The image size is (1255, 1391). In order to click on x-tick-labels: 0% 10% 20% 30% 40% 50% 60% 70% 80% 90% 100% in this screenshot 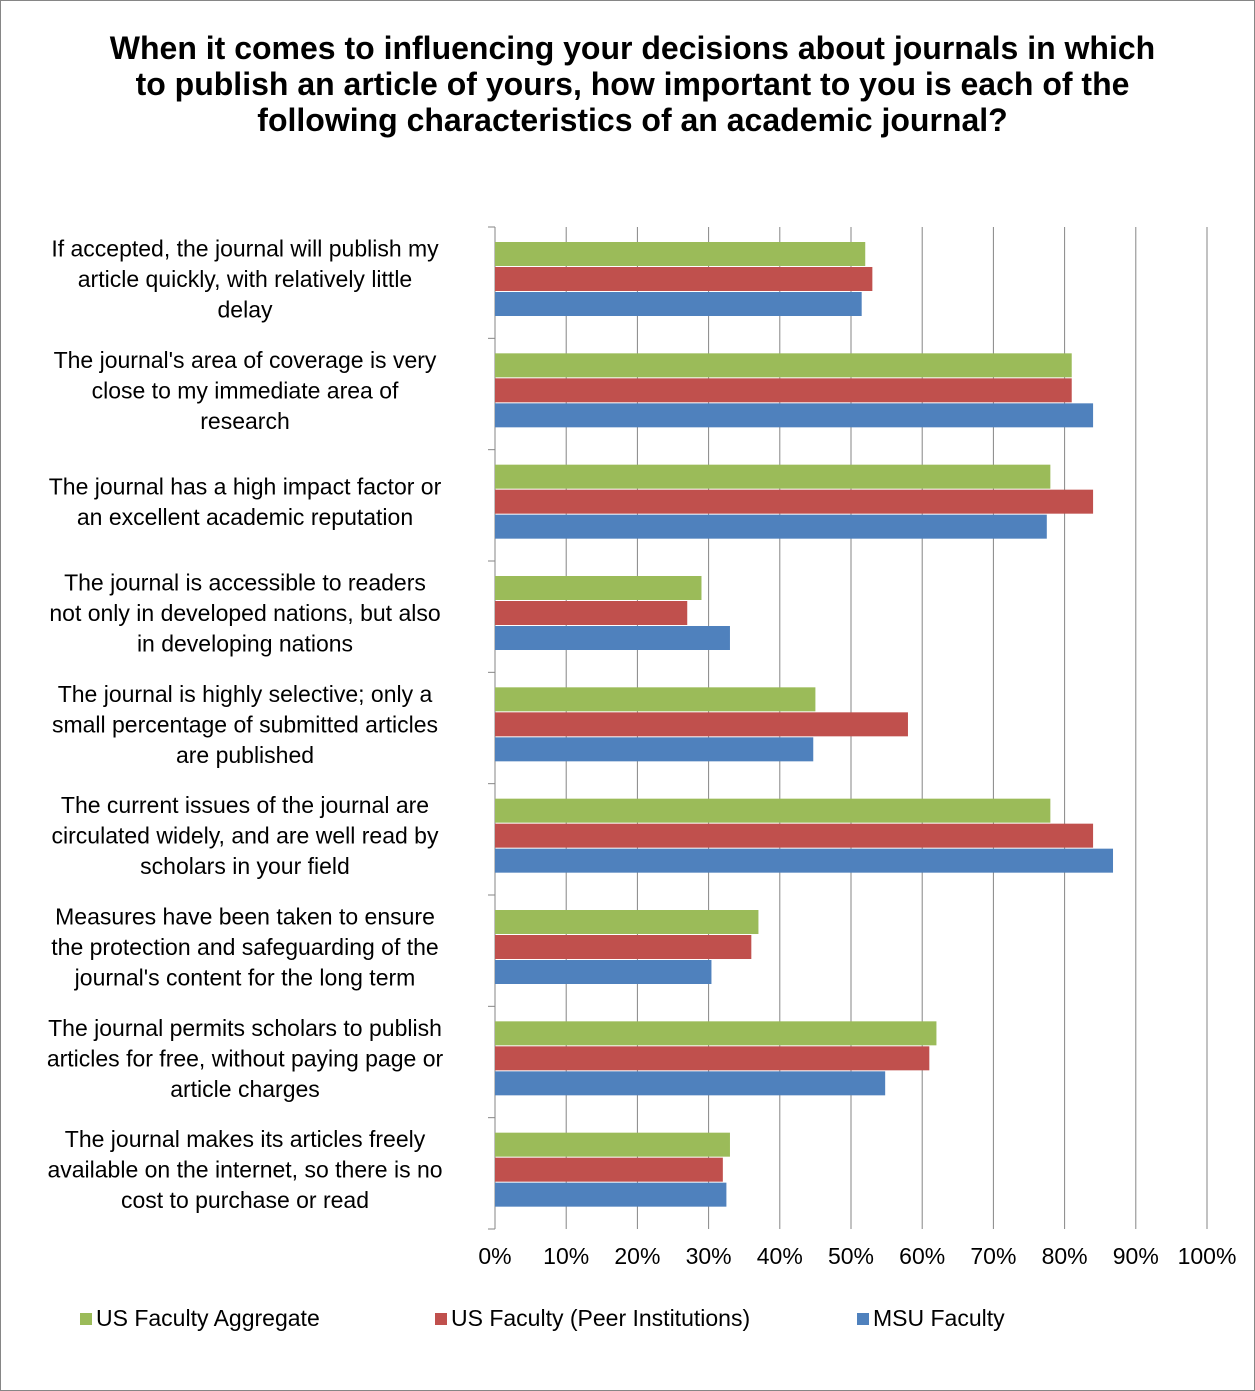, I will do `click(857, 1256)`.